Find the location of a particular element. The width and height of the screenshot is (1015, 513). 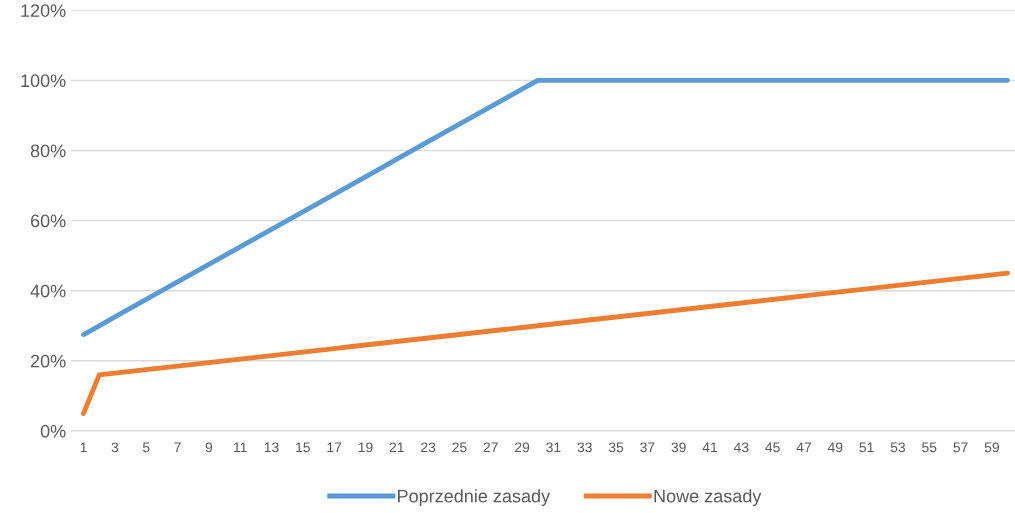

x-tick-label: 37 is located at coordinates (647, 447).